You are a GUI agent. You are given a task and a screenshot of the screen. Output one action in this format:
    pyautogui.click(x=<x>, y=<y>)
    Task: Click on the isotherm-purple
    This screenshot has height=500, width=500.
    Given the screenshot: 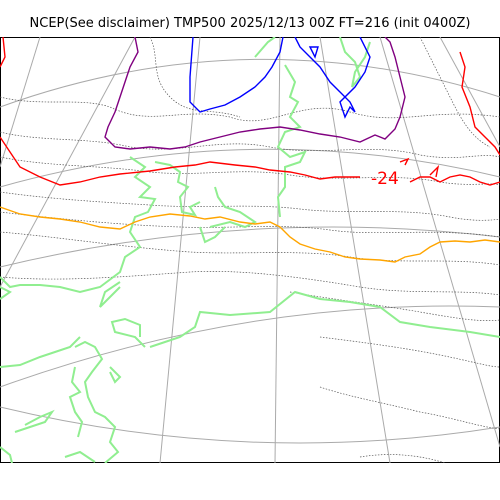 What is the action you would take?
    pyautogui.click(x=255, y=93)
    